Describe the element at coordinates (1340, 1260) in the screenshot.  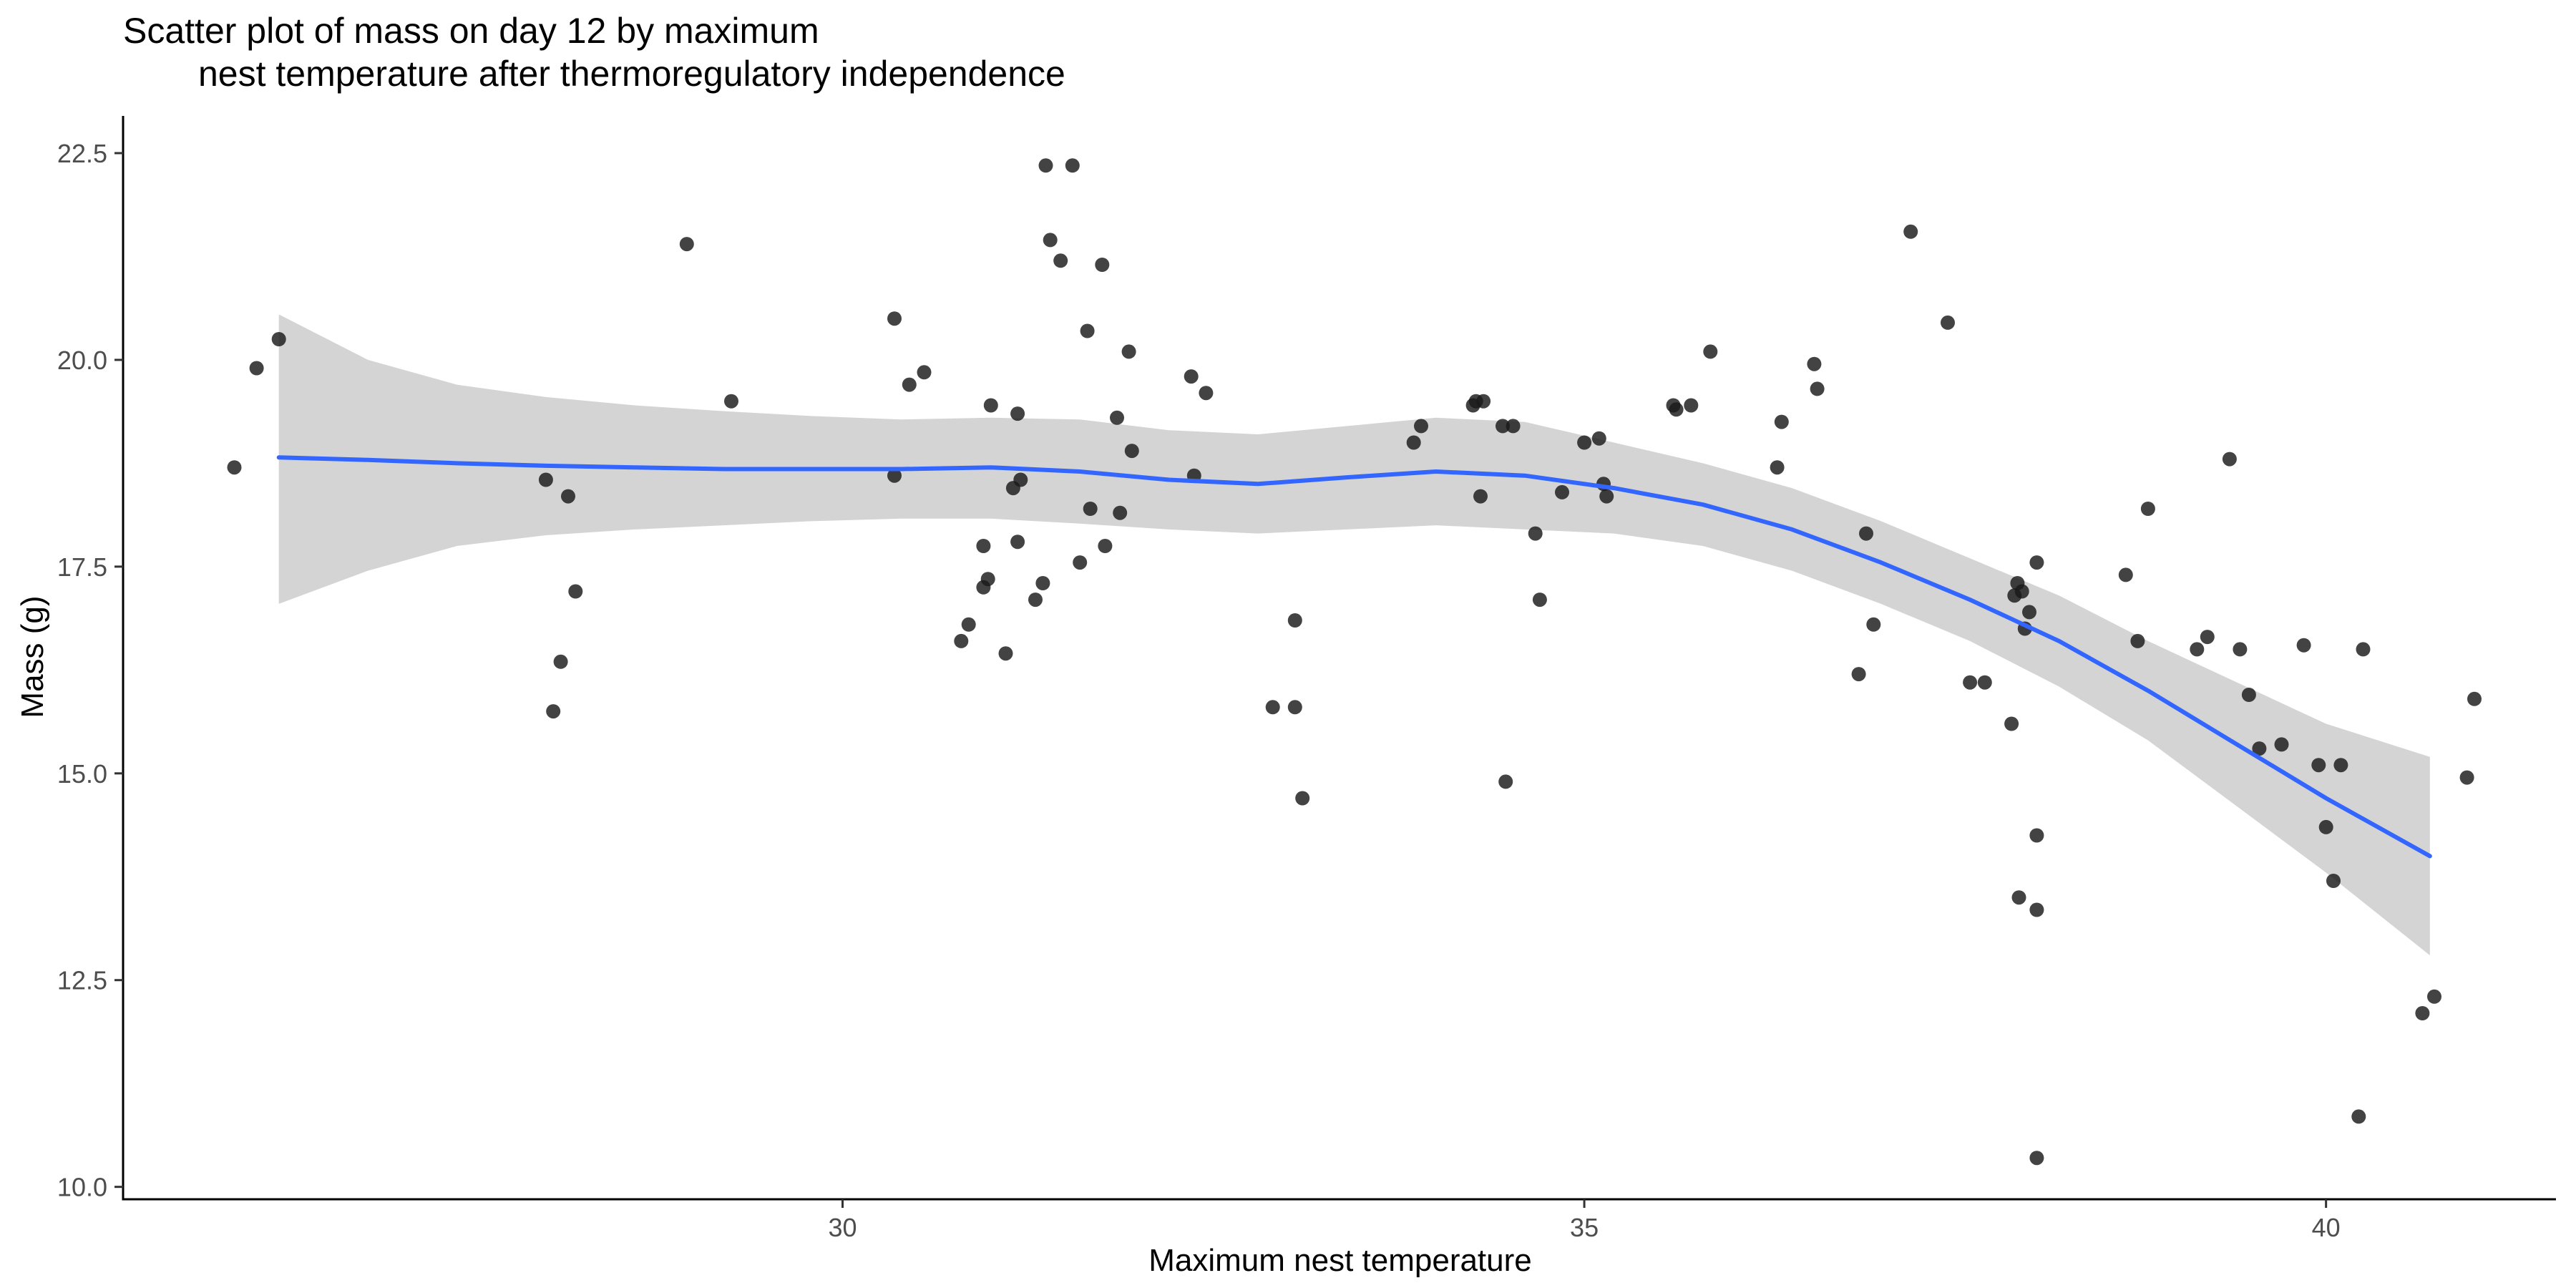
I see `x-axis-label: Maximum nest temperature` at that location.